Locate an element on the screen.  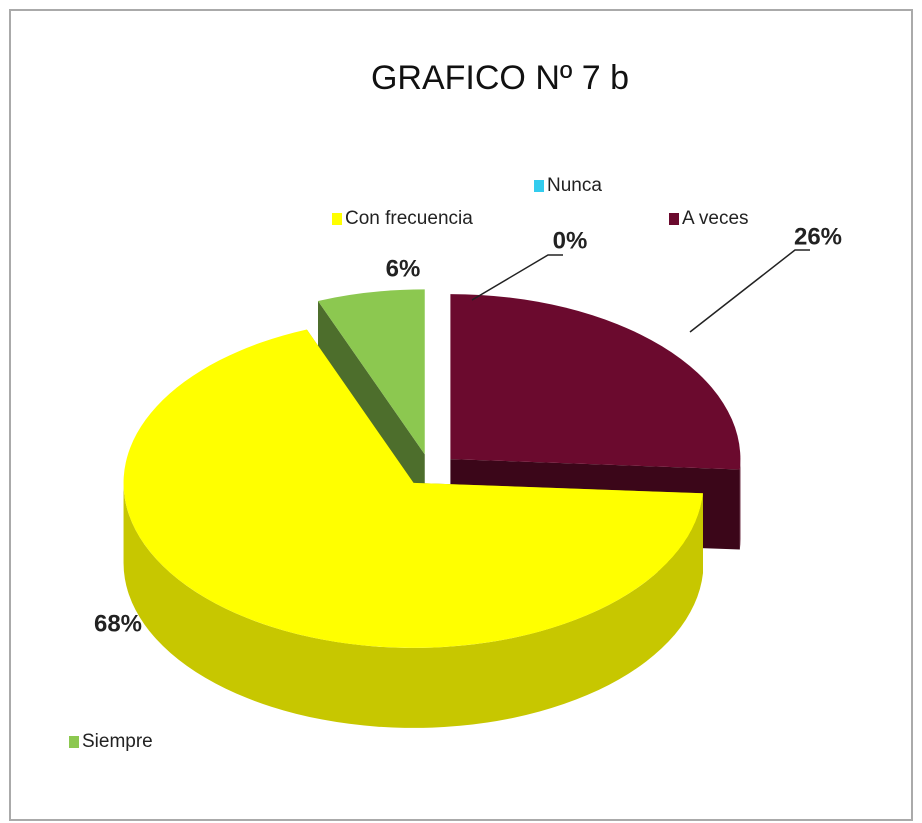
value-label: 0% is located at coordinates (570, 240).